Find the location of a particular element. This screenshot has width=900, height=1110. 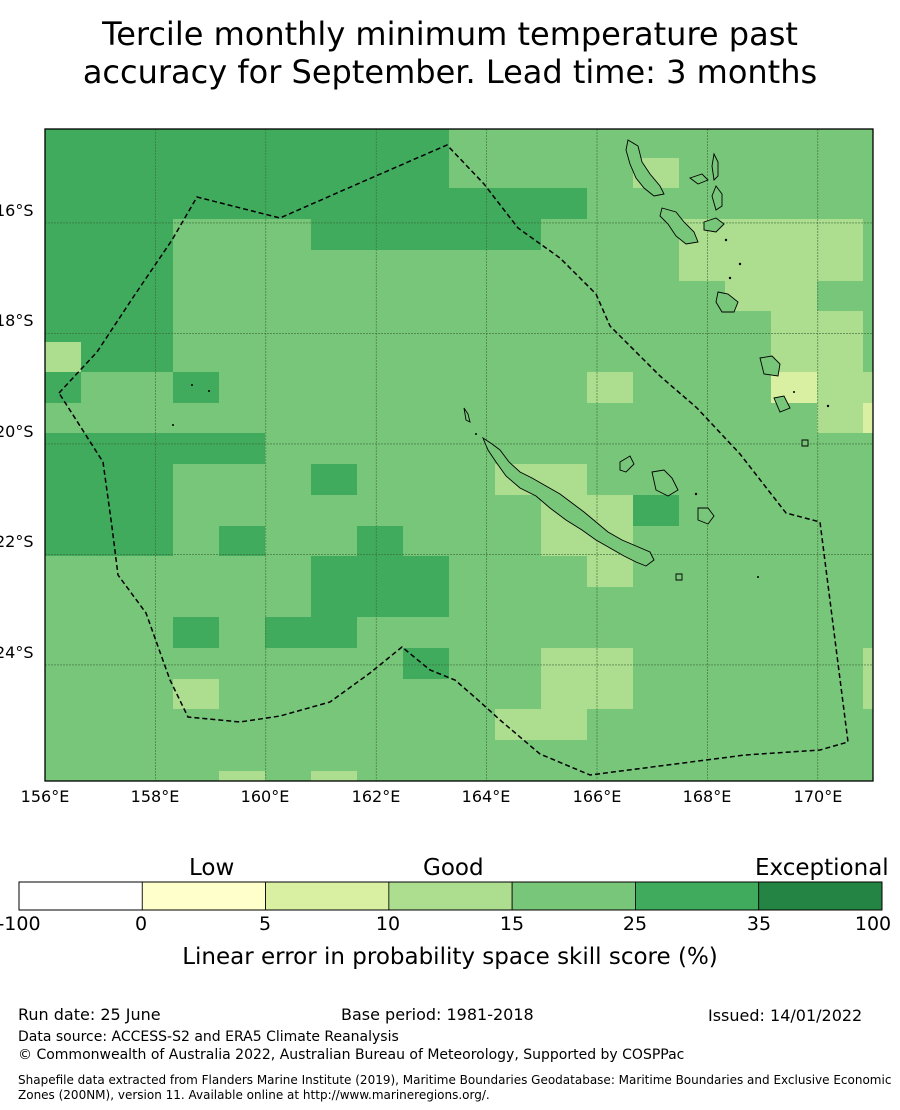

colorbar-tick-10: 10 is located at coordinates (388, 924).